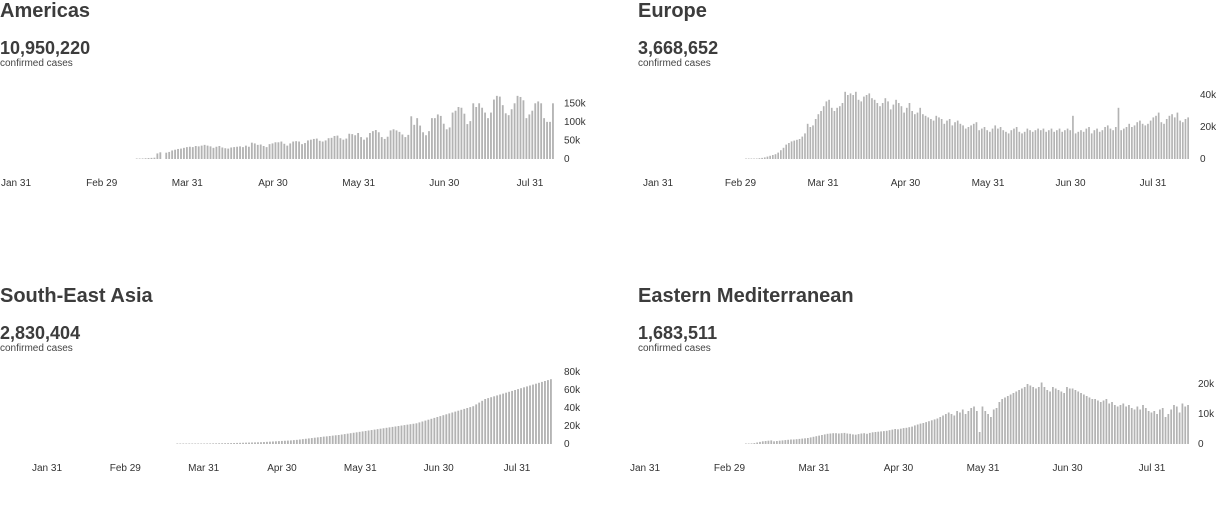 This screenshot has height=526, width=1226. Describe the element at coordinates (282, 468) in the screenshot. I see `x-tick-label: Apr 30` at that location.